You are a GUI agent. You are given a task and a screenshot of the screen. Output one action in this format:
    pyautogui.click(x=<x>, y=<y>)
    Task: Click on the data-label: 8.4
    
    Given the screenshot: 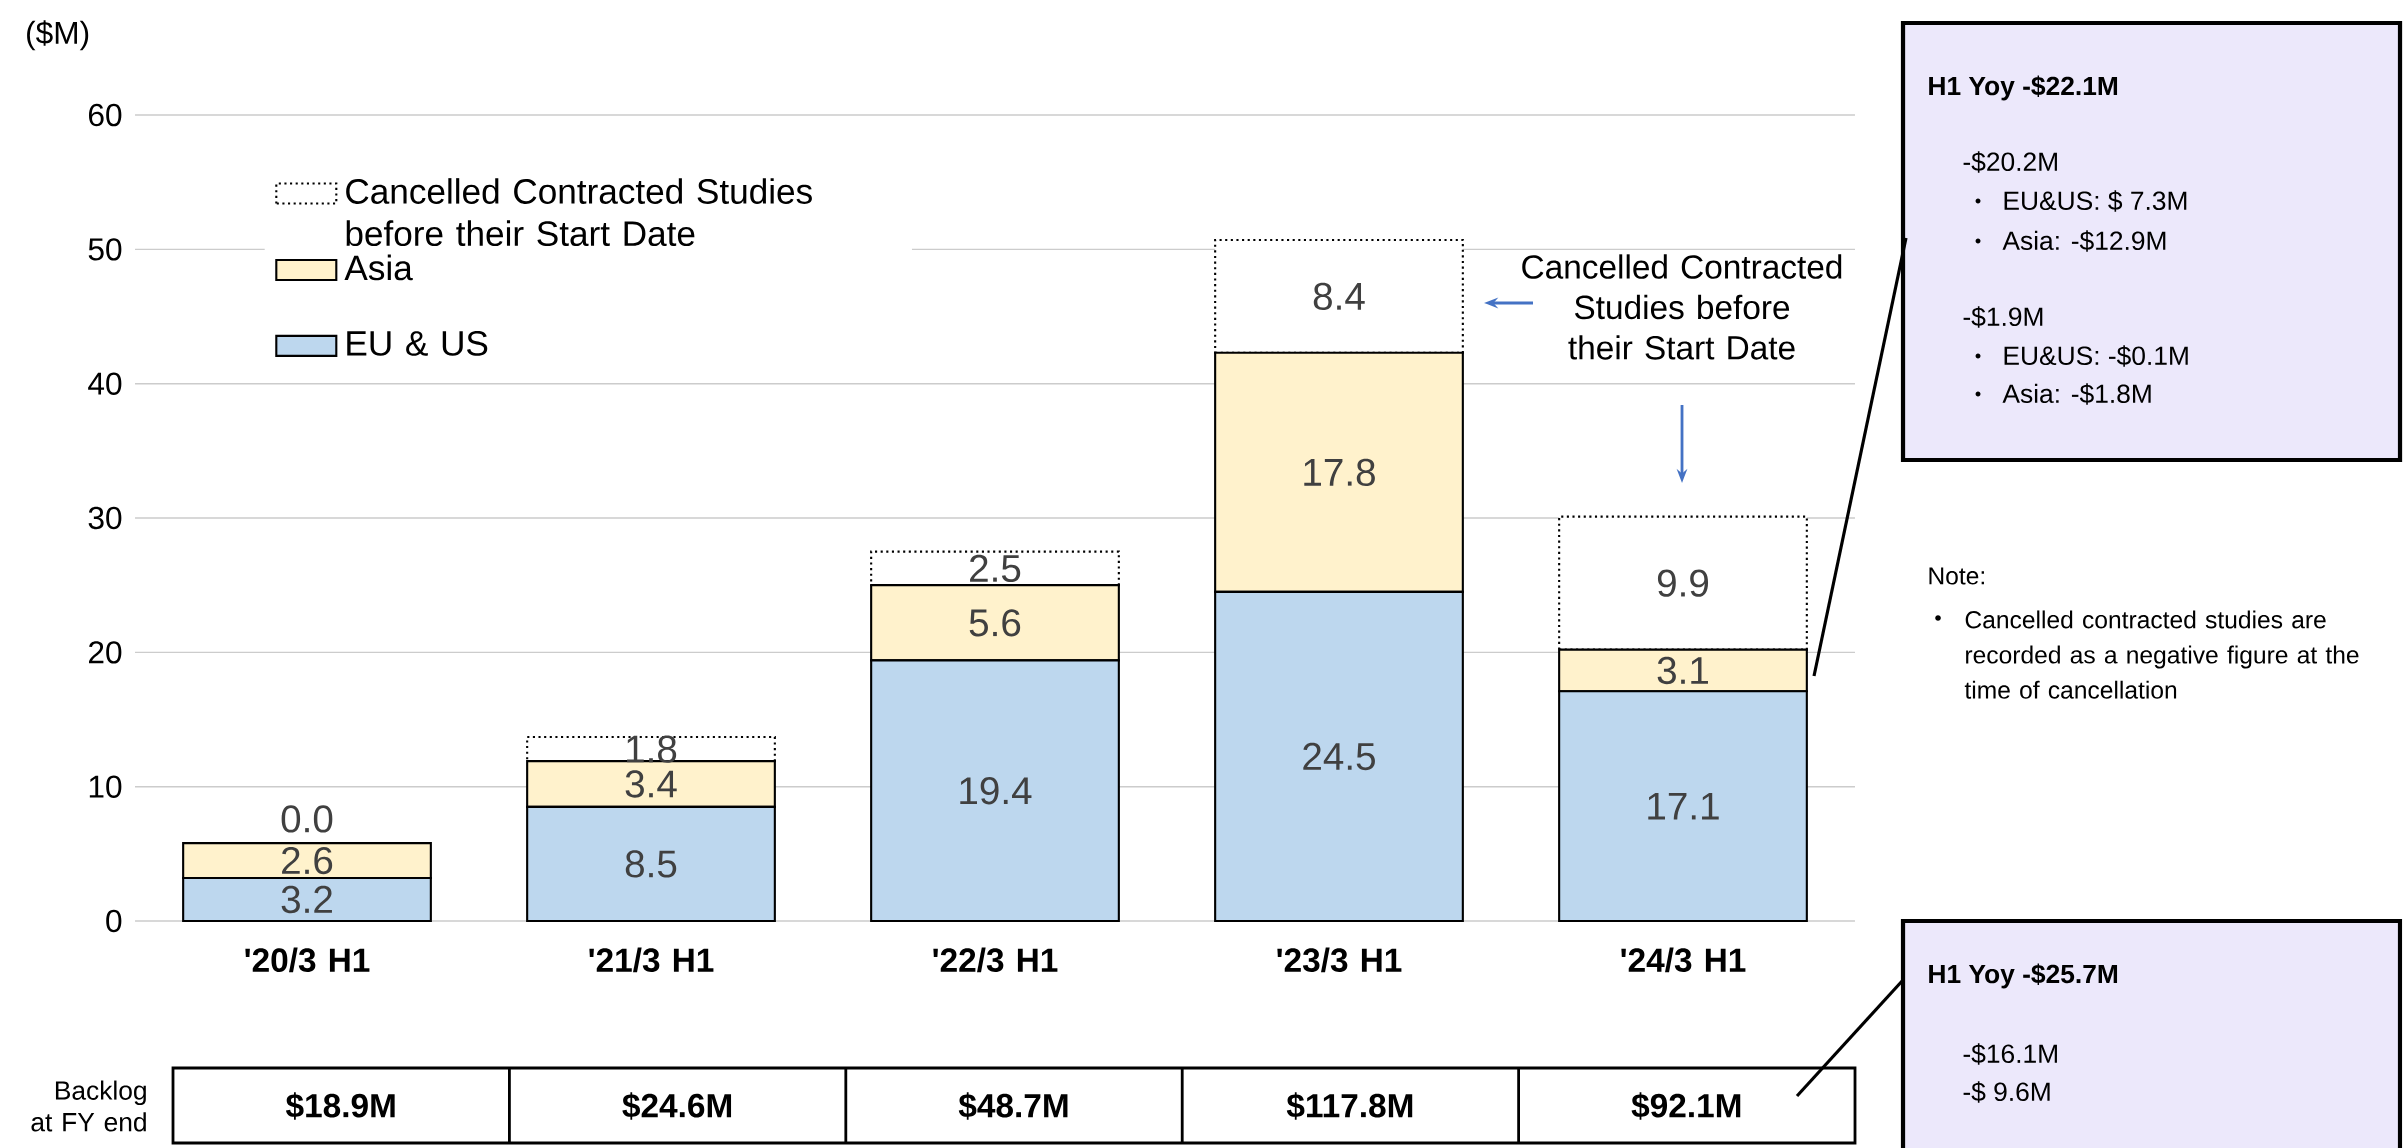 What is the action you would take?
    pyautogui.click(x=1339, y=296)
    